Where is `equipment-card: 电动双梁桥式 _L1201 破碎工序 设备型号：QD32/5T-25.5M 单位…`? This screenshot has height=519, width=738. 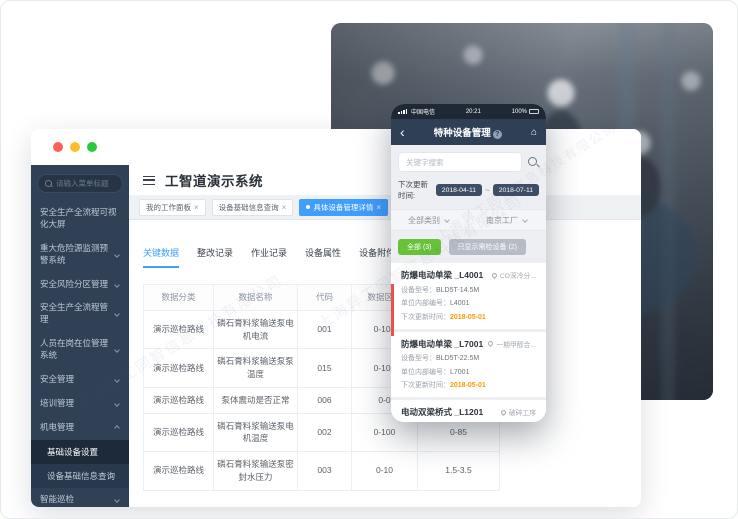
equipment-card: 电动双梁桥式 _L1201 破碎工序 设备型号：QD32/5T-25.5M 单位… is located at coordinates (468, 411).